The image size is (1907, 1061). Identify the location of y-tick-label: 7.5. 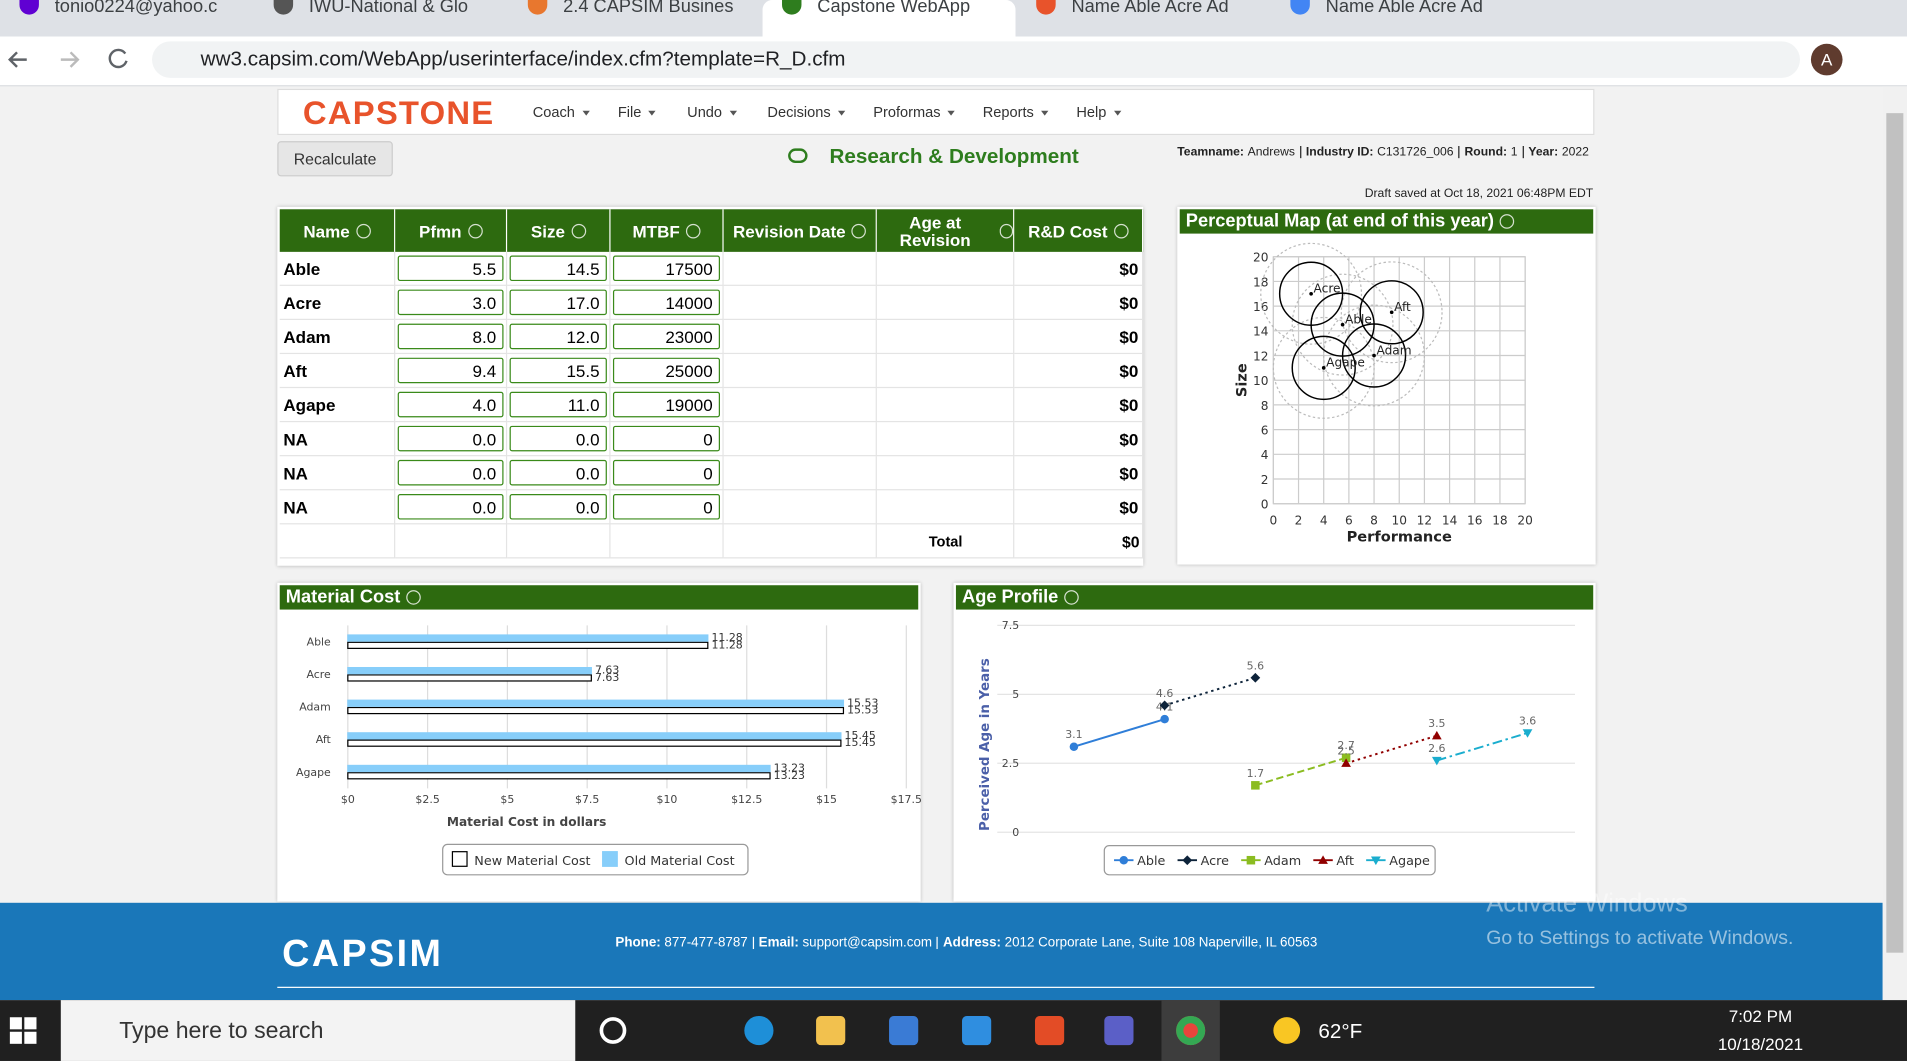
(1010, 625).